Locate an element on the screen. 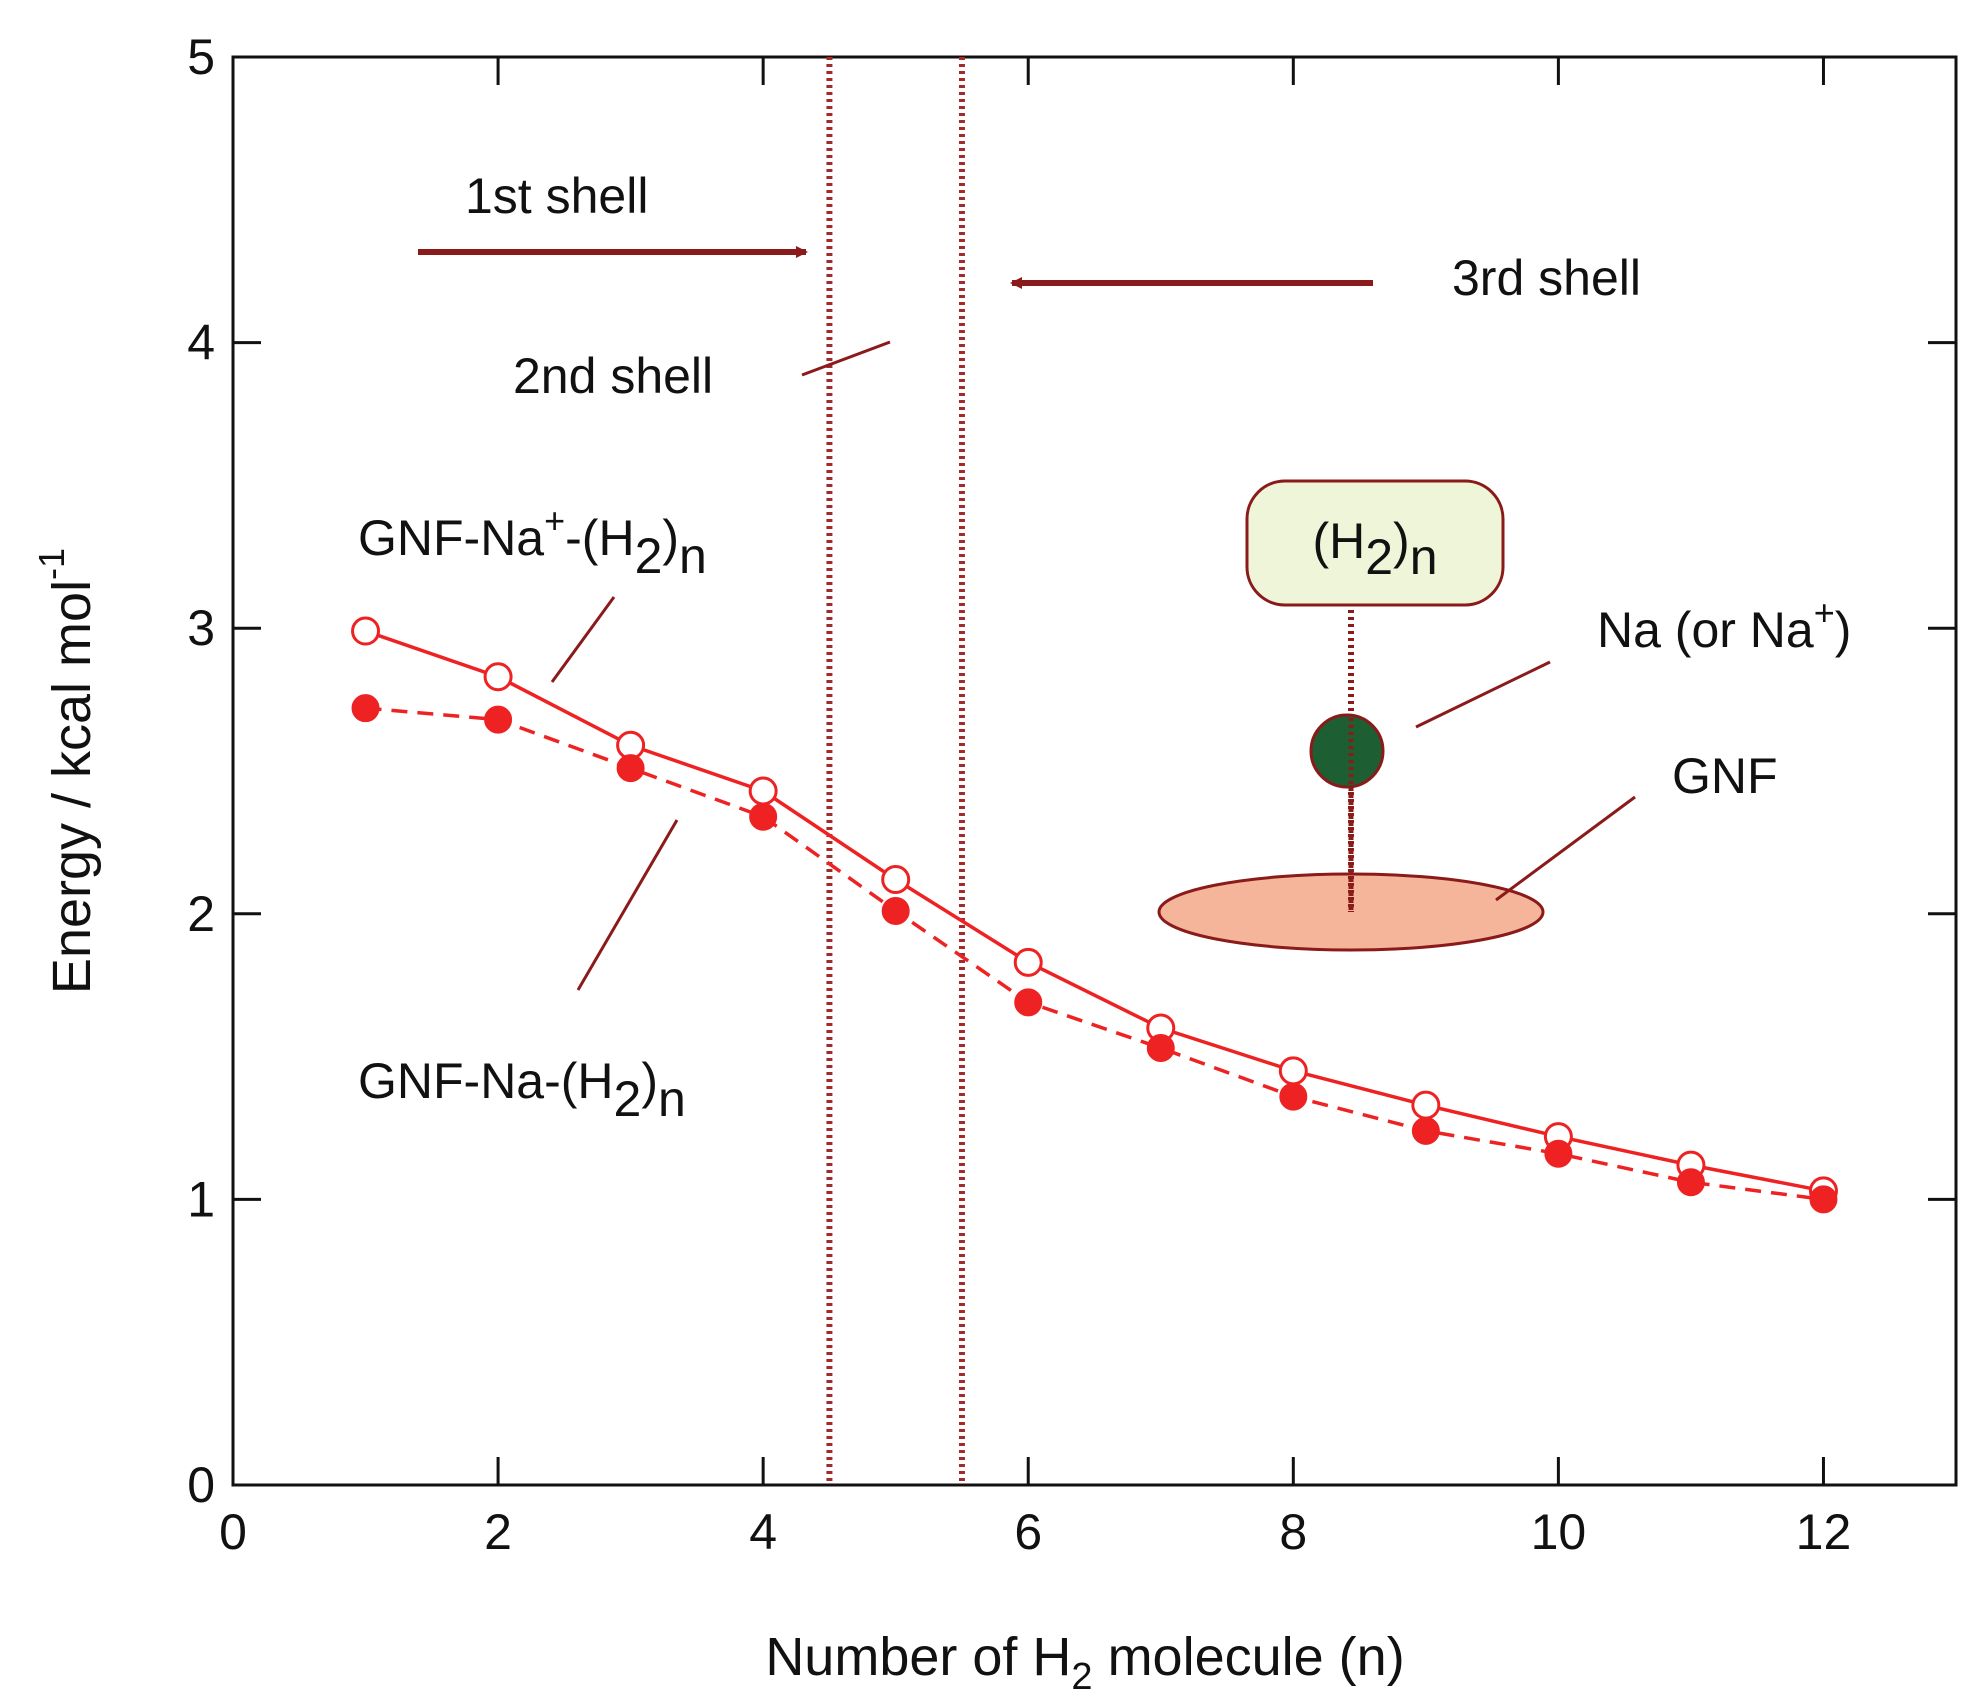 The height and width of the screenshot is (1703, 1977). x-tick-label: 6 is located at coordinates (1028, 1532).